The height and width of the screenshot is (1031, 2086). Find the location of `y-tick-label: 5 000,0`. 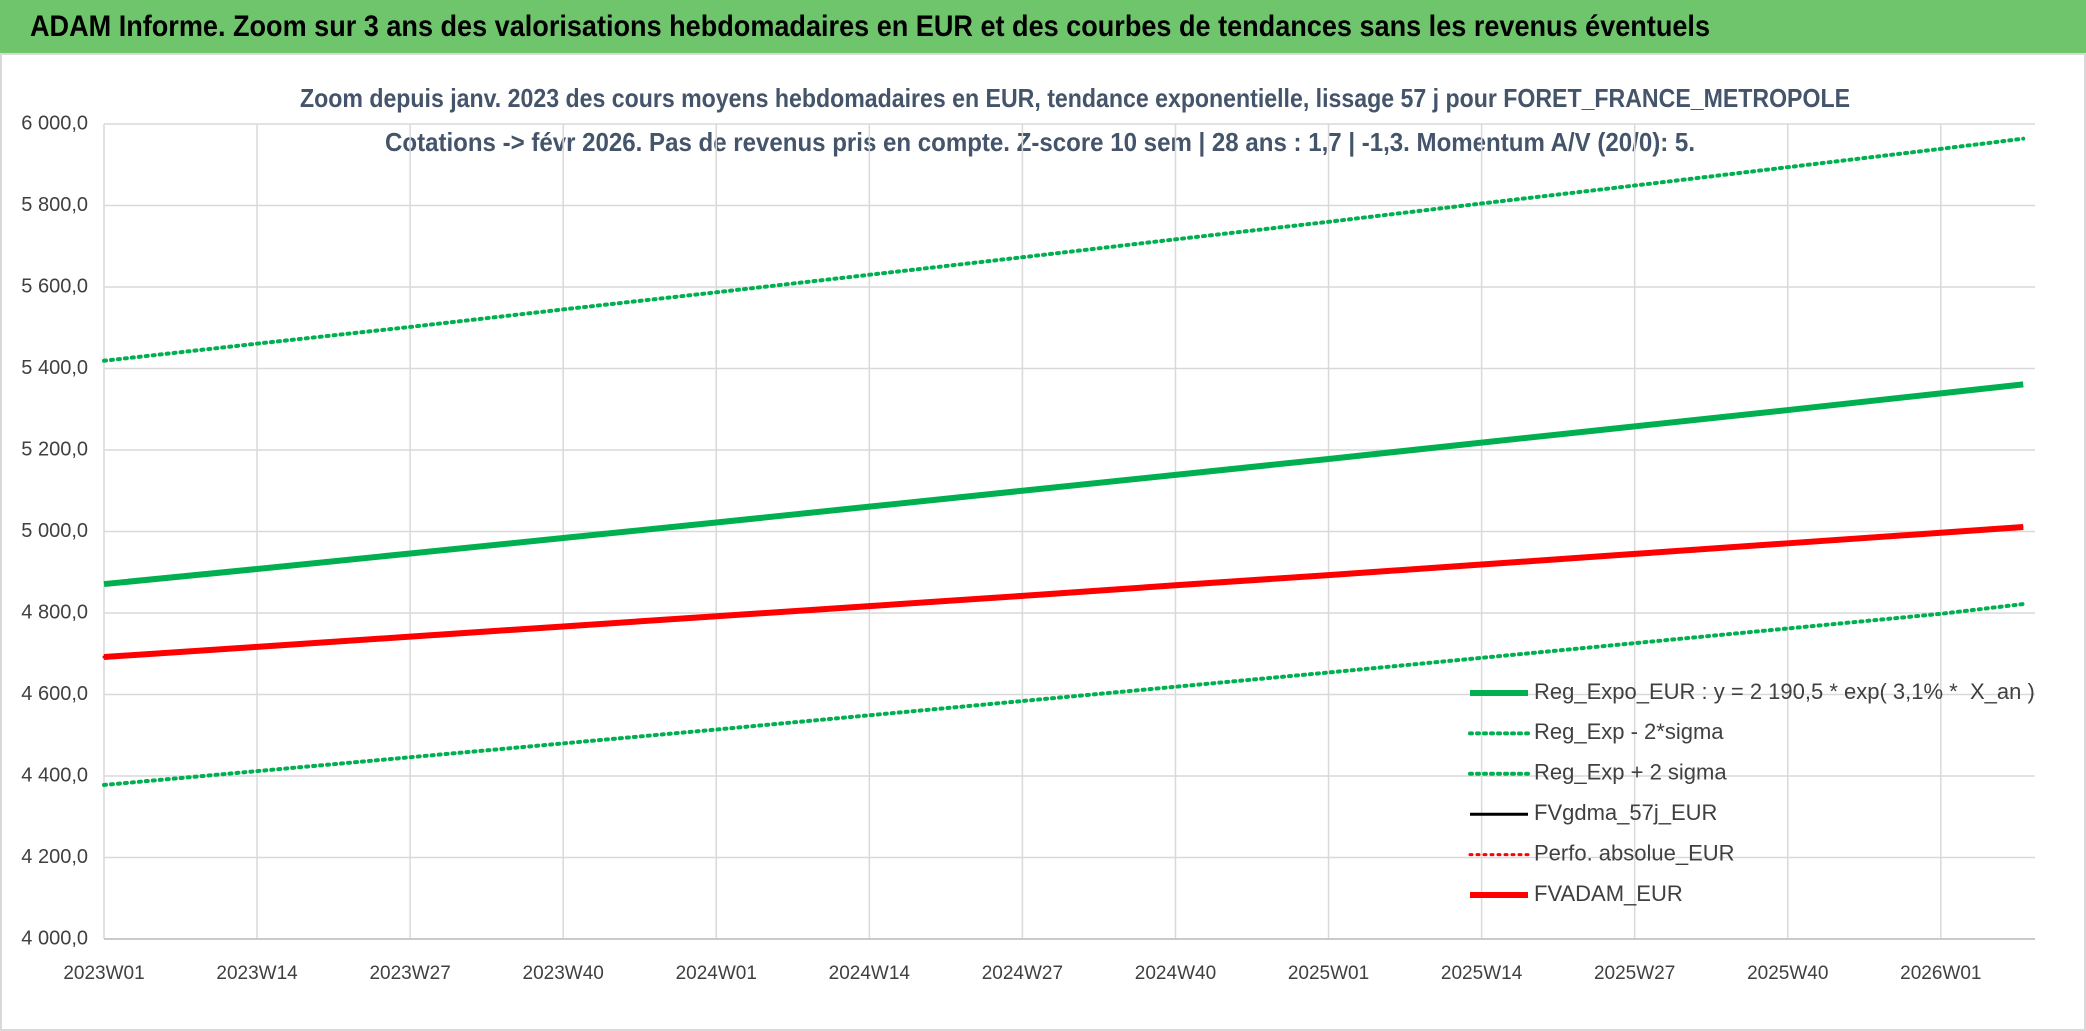

y-tick-label: 5 000,0 is located at coordinates (54, 531).